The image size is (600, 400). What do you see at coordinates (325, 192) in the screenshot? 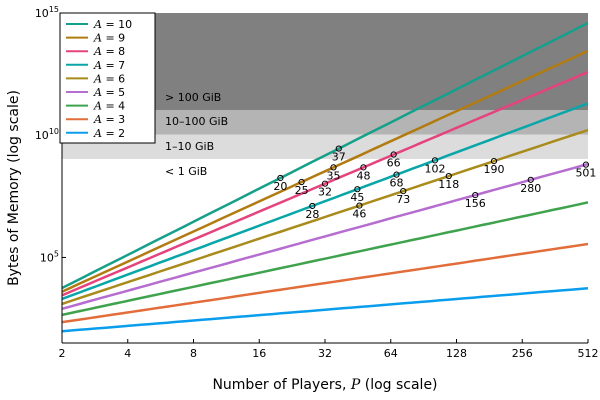
I see `marker-label-4: 32` at bounding box center [325, 192].